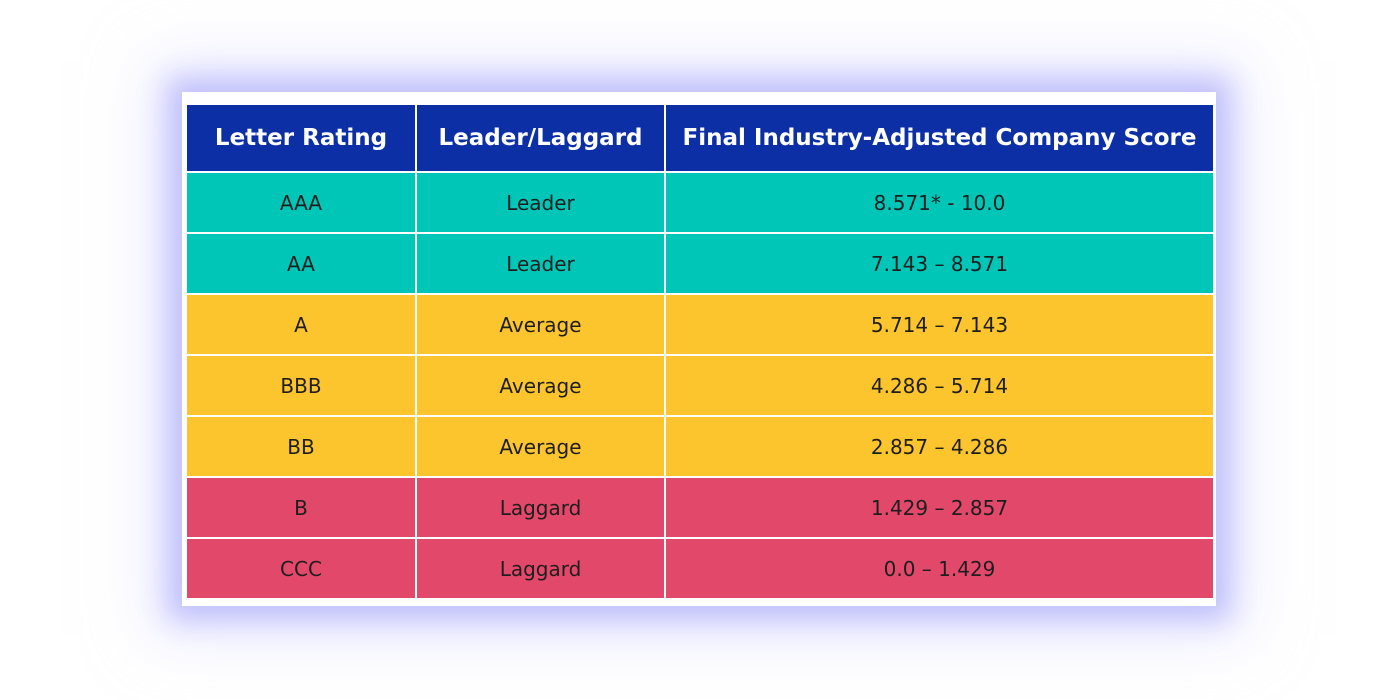 The height and width of the screenshot is (700, 1400). Describe the element at coordinates (939, 508) in the screenshot. I see `score-range-cell: 1.429 – 2.857` at that location.